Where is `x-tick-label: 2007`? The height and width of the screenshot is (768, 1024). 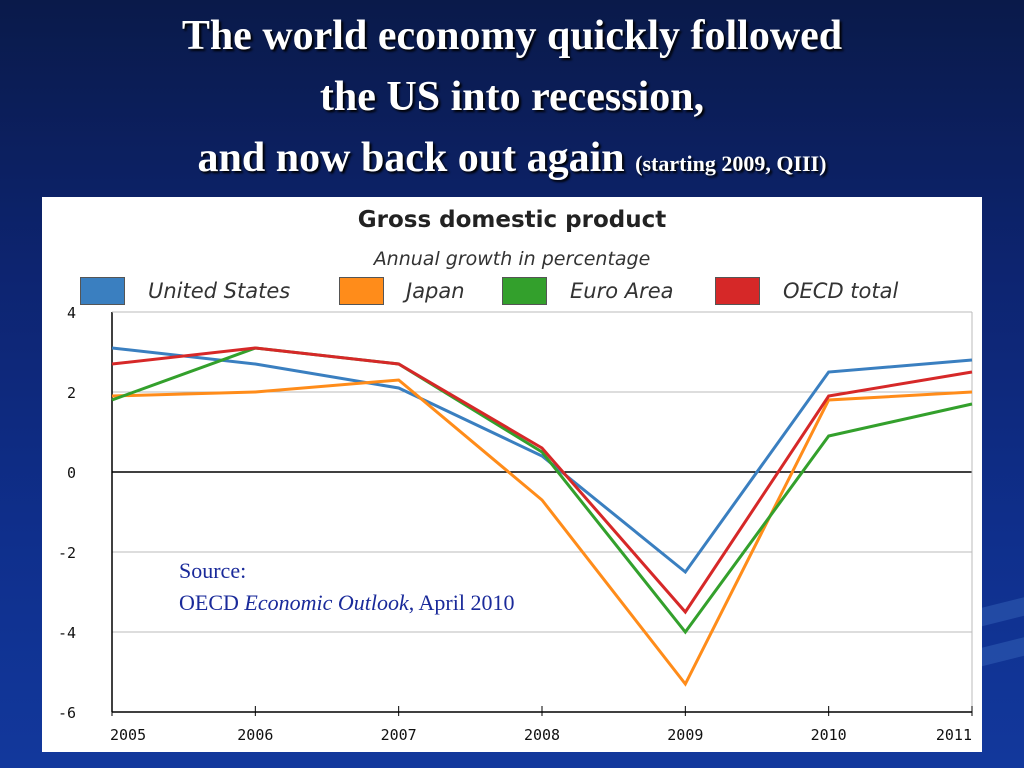 x-tick-label: 2007 is located at coordinates (399, 735).